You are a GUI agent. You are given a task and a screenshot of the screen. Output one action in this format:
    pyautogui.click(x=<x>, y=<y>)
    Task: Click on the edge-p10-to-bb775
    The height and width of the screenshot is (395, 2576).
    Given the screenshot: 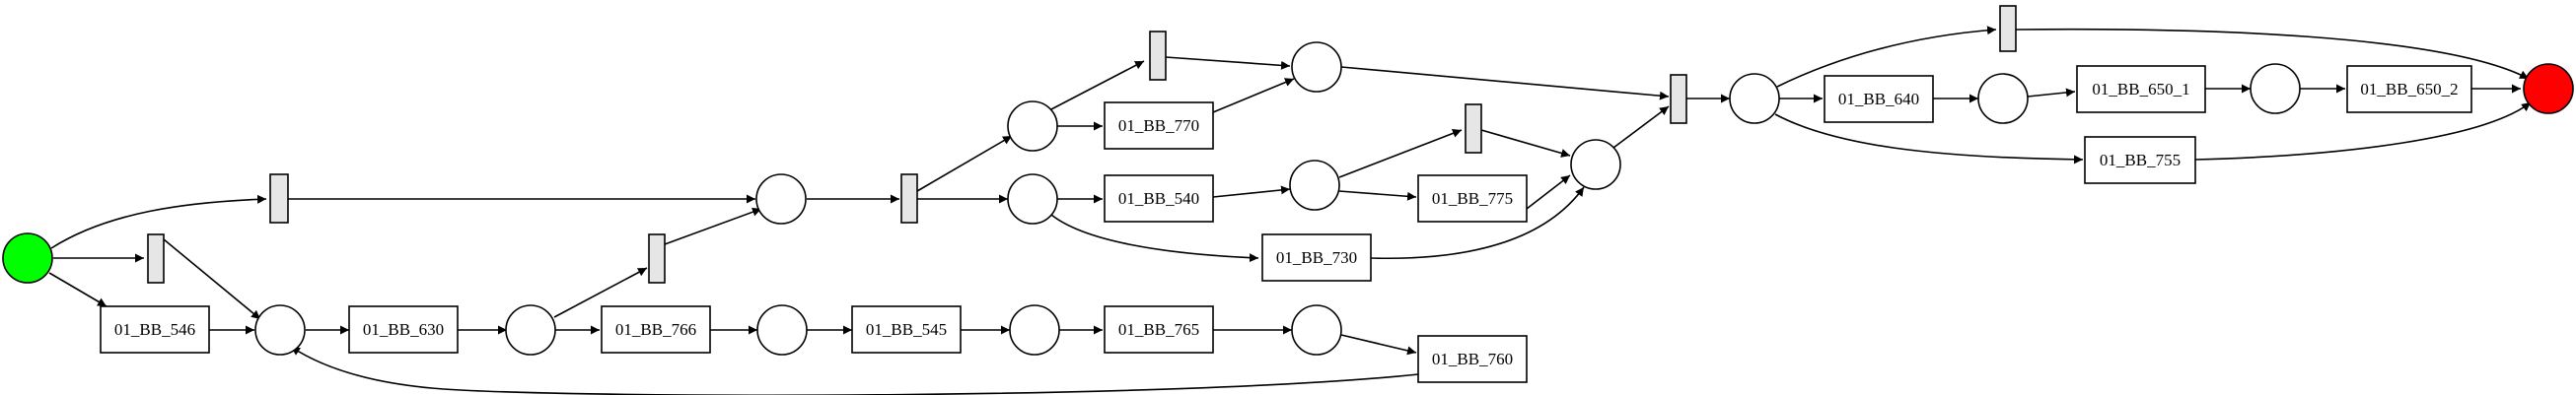 What is the action you would take?
    pyautogui.click(x=1377, y=196)
    